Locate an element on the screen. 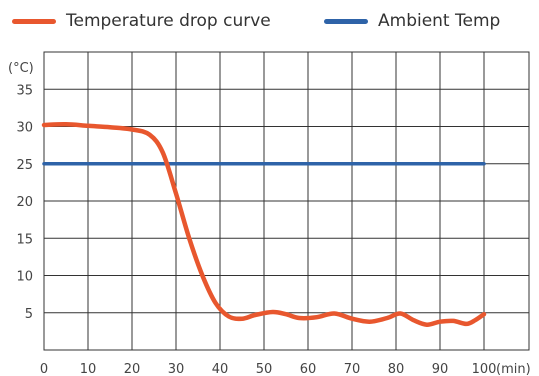  legend-swatch-temperature is located at coordinates (34, 21).